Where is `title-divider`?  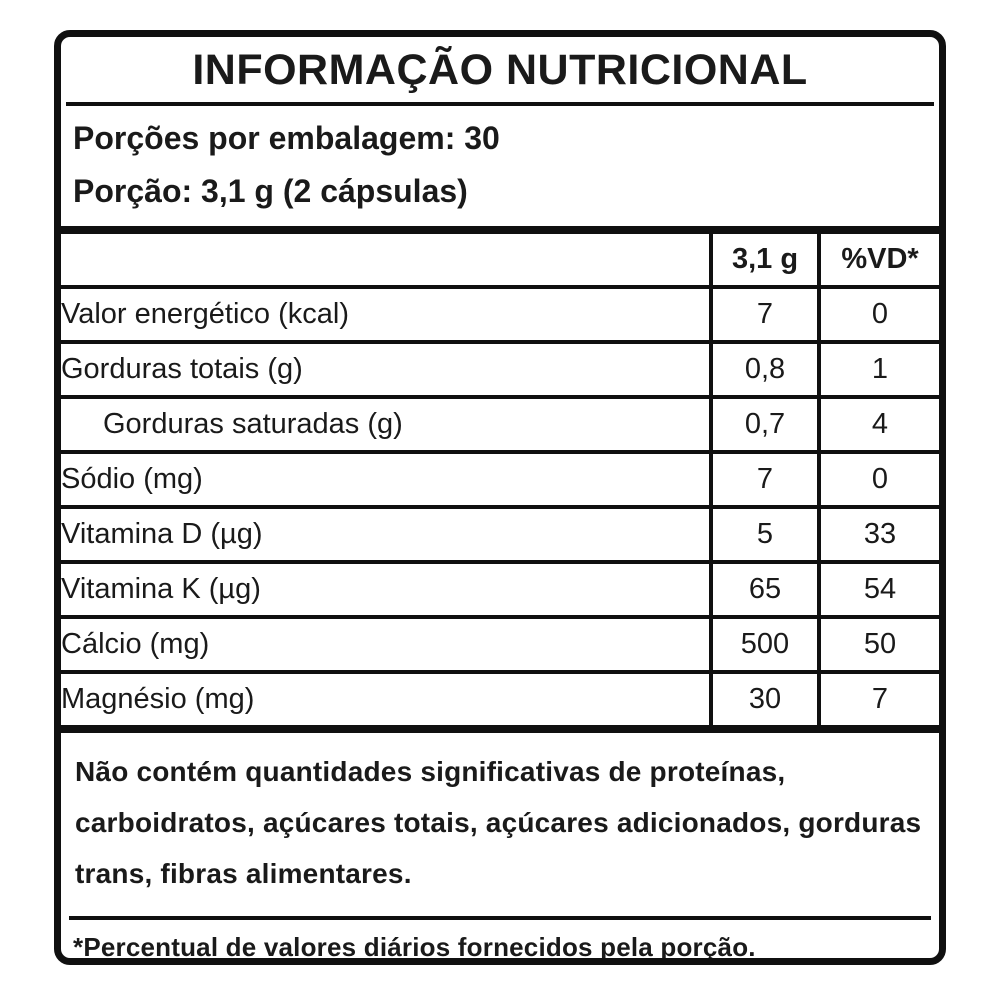 title-divider is located at coordinates (500, 104).